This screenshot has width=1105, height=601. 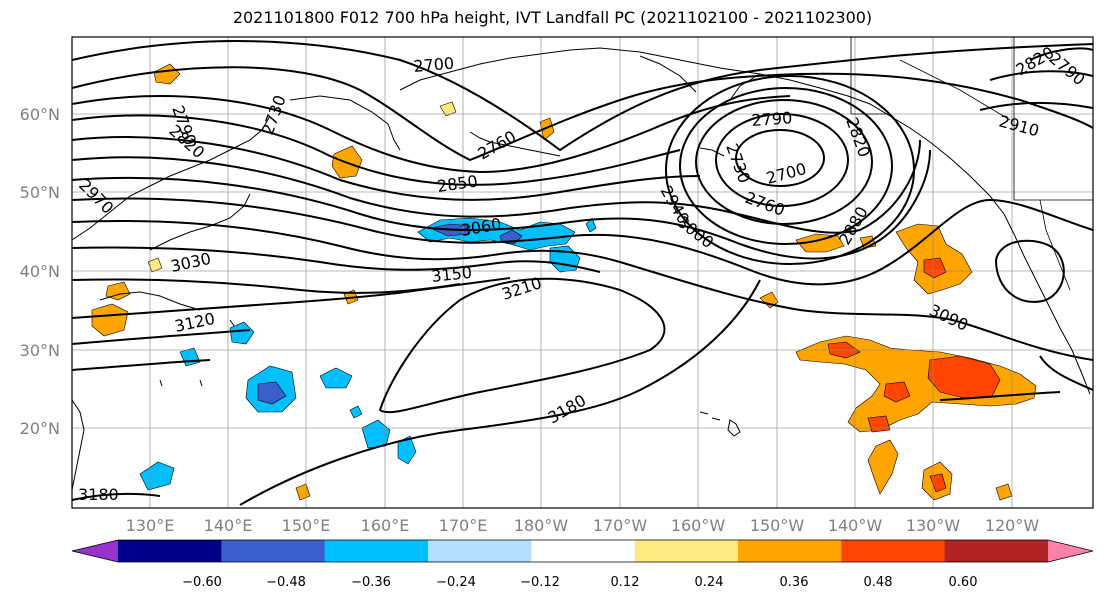 I want to click on lon-label: 120°W, so click(x=1012, y=525).